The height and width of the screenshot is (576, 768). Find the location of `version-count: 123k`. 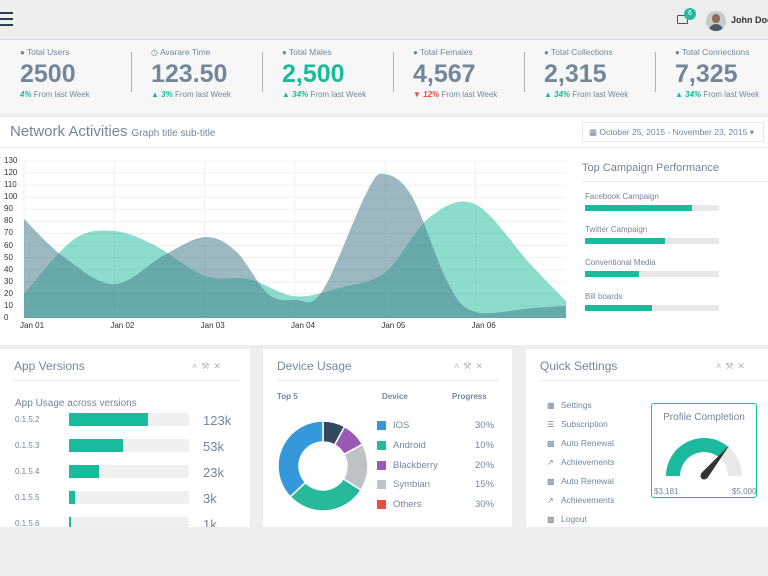

version-count: 123k is located at coordinates (217, 420).